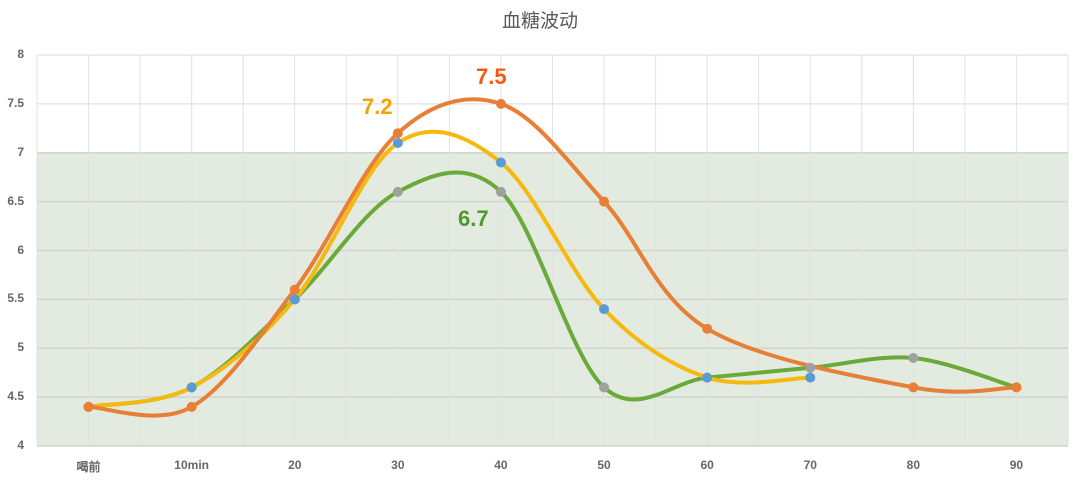 This screenshot has width=1080, height=495. Describe the element at coordinates (1016, 465) in the screenshot. I see `x-tick-label: 90` at that location.